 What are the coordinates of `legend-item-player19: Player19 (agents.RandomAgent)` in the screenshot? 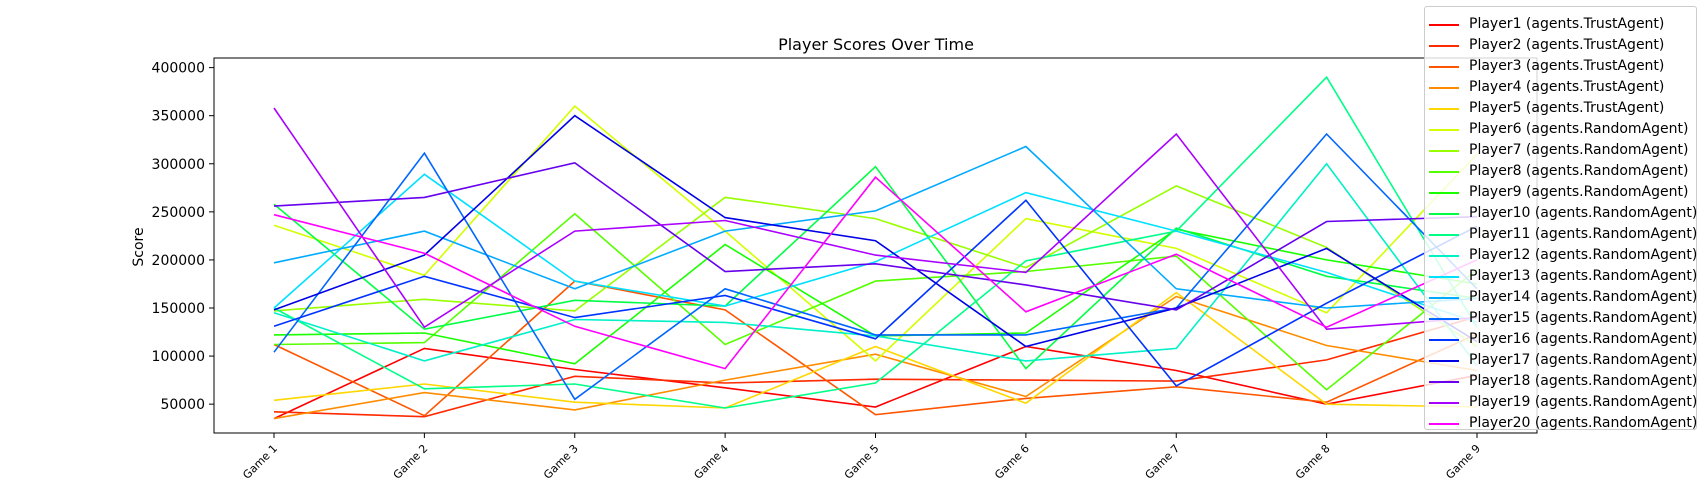 It's located at (1561, 402).